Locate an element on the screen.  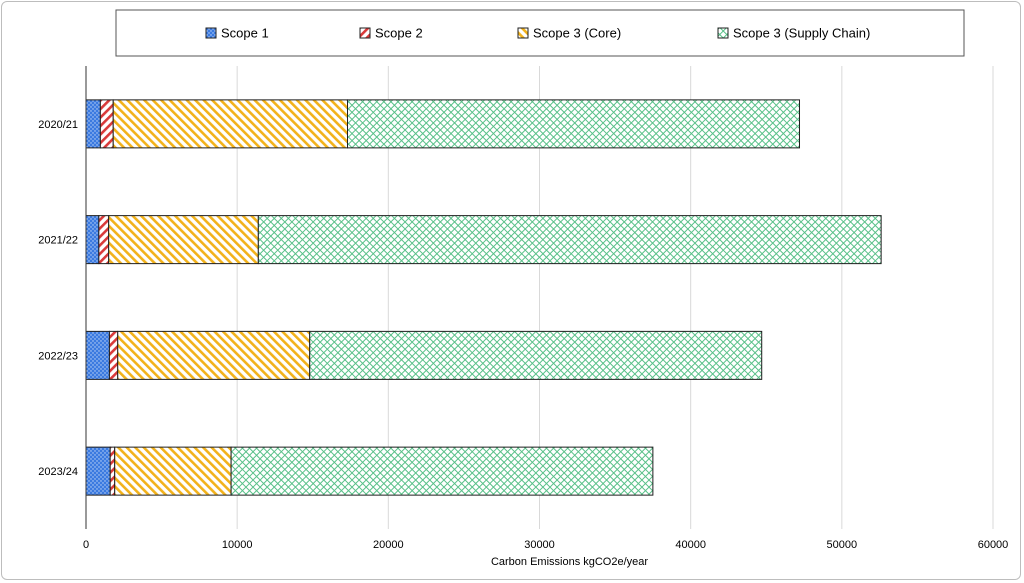
x-axis-label: Carbon Emissions kgCO2e/year is located at coordinates (569, 562).